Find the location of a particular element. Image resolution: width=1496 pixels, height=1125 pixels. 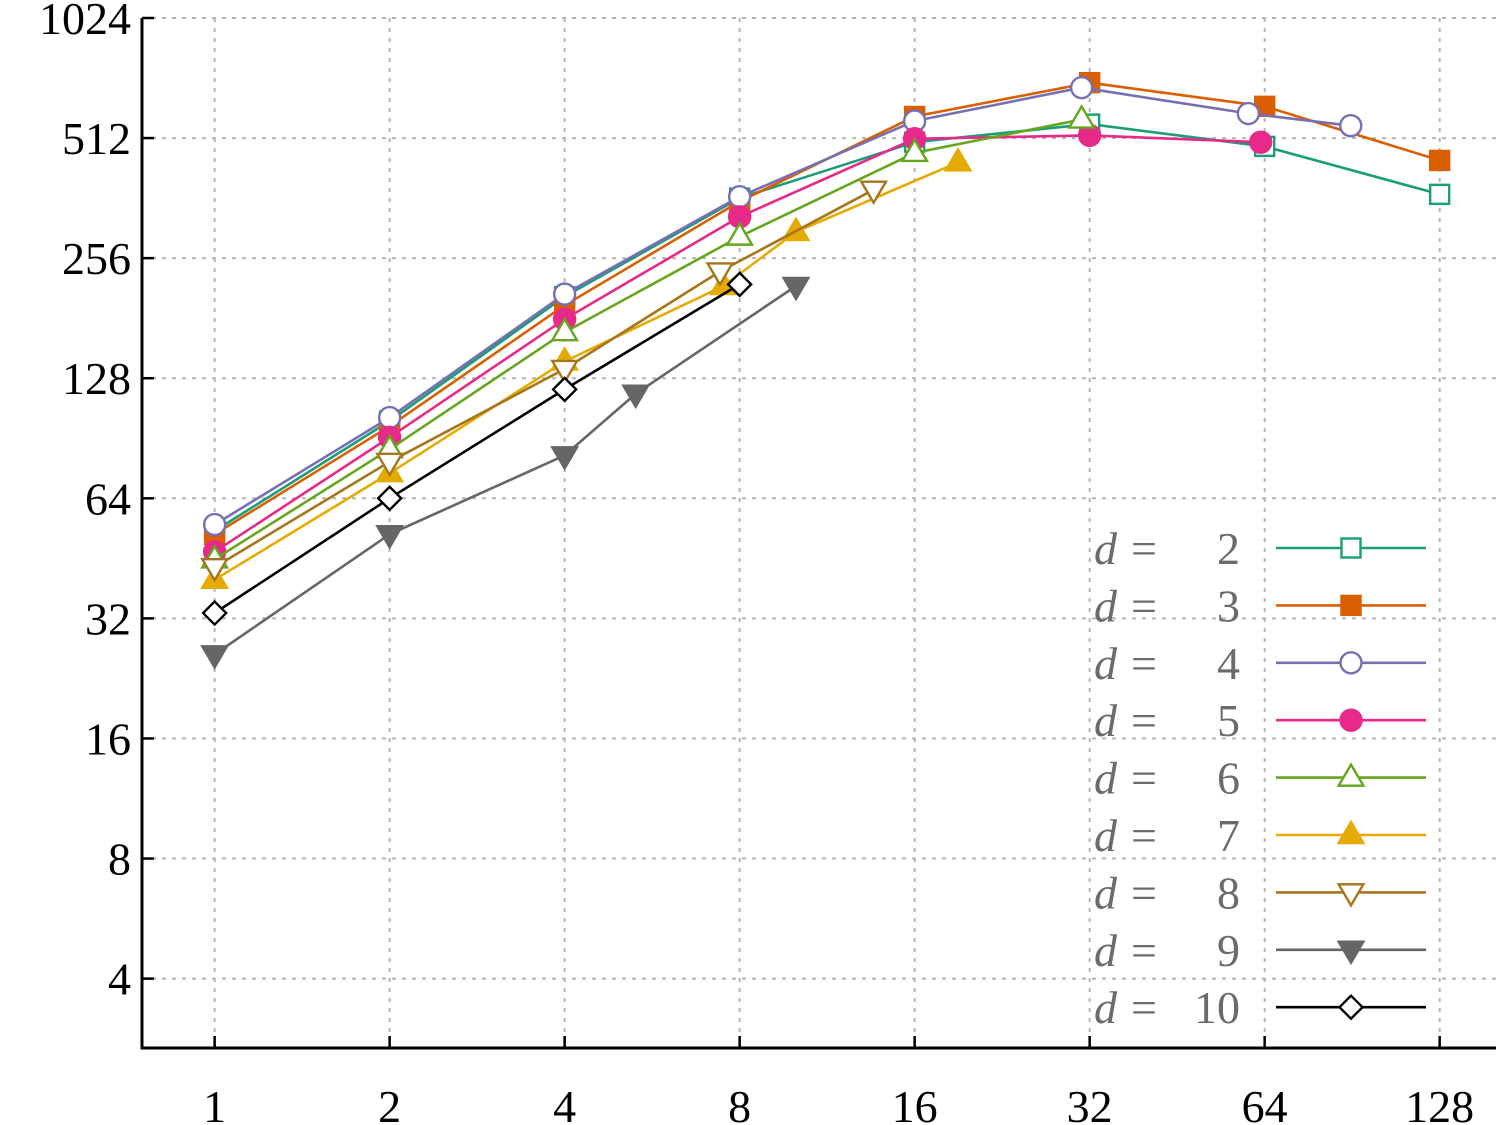

legend-value: 5 is located at coordinates (1228, 720).